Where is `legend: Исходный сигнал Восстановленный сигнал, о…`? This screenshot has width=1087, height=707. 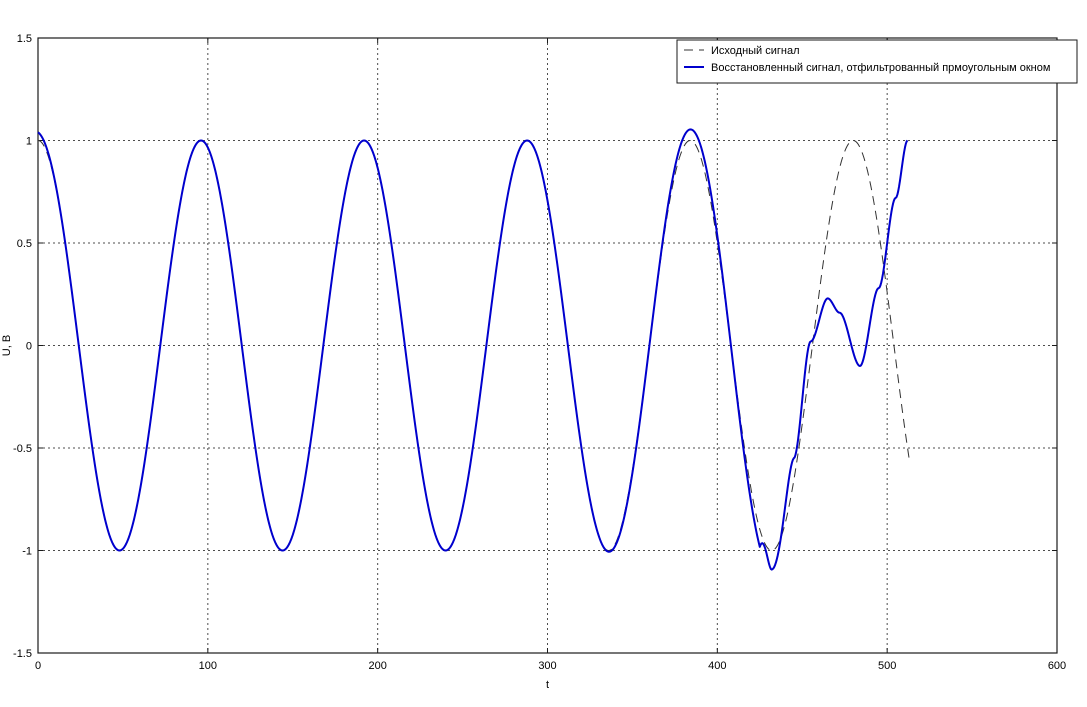 legend: Исходный сигнал Восстановленный сигнал, о… is located at coordinates (877, 61).